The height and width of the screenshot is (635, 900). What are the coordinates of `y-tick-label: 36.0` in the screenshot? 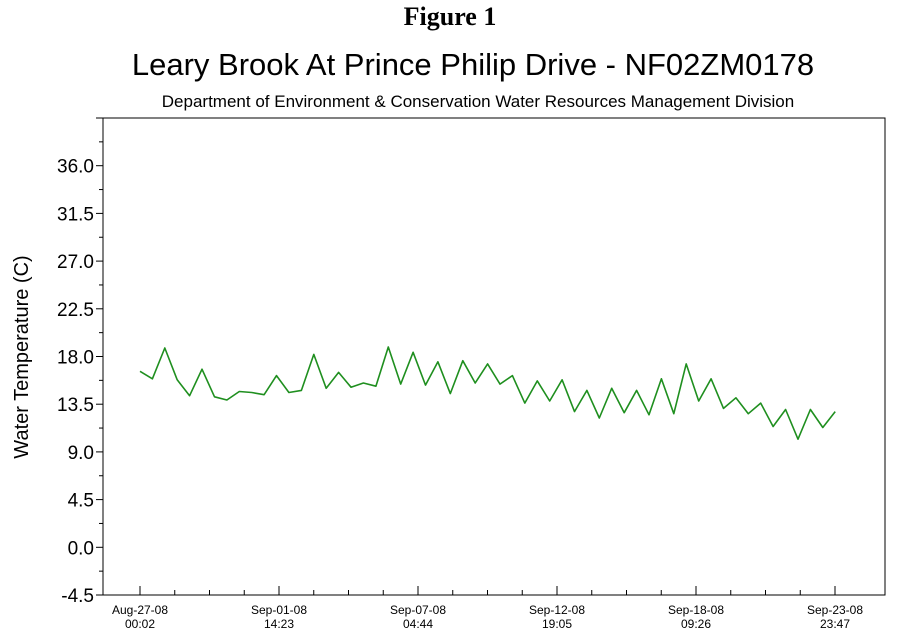 It's located at (75, 167).